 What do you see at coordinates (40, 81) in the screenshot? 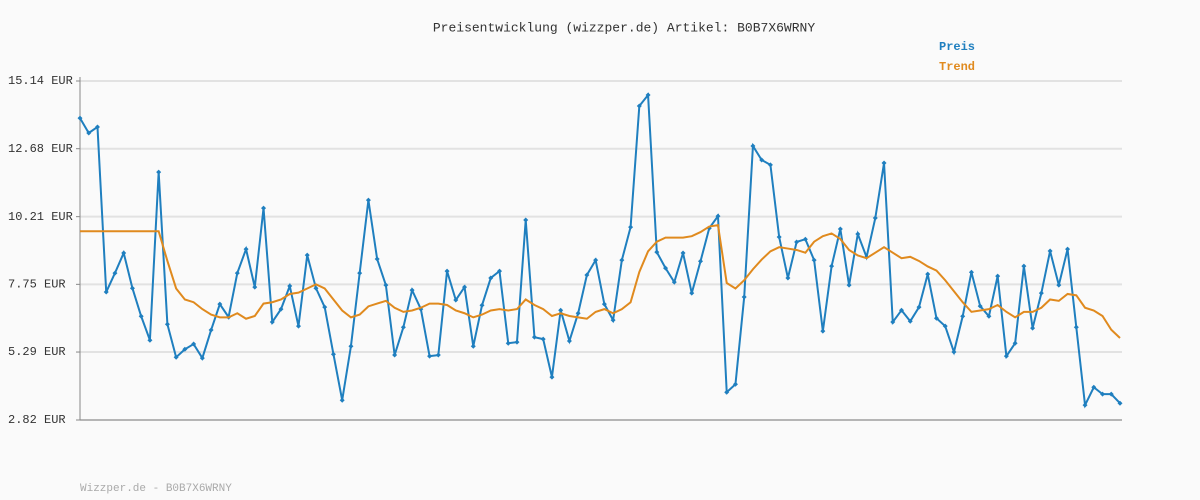
I see `y-tick-label: 15.14 EUR` at bounding box center [40, 81].